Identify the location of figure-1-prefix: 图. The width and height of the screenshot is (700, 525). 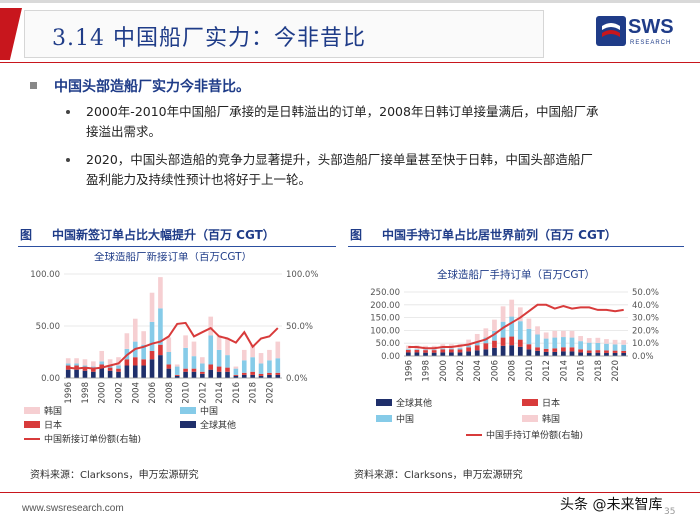
(26, 235).